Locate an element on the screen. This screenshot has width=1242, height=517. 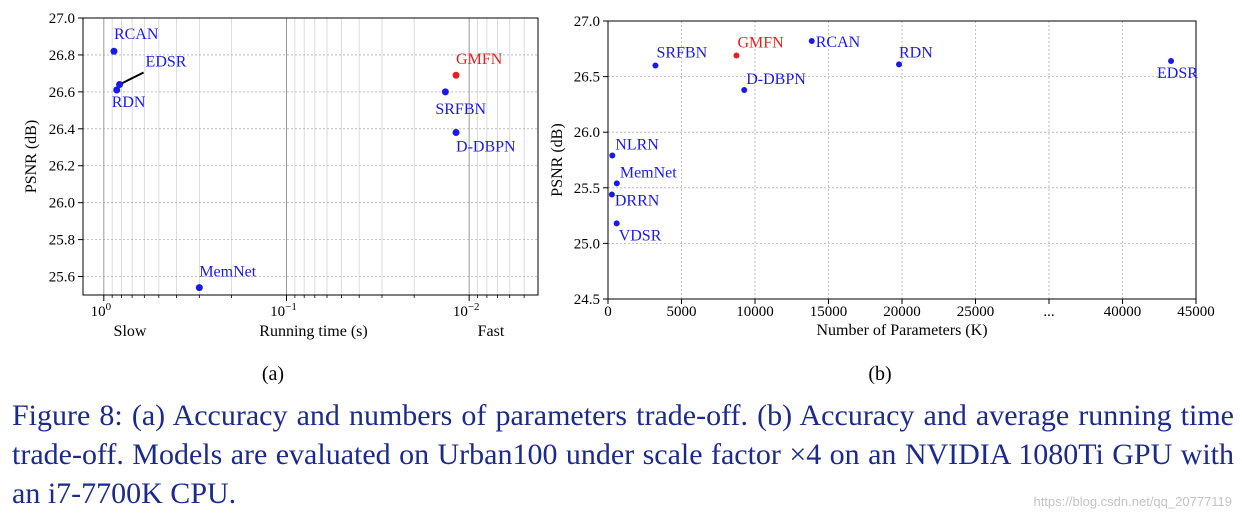
point-label: VDSR is located at coordinates (640, 235).